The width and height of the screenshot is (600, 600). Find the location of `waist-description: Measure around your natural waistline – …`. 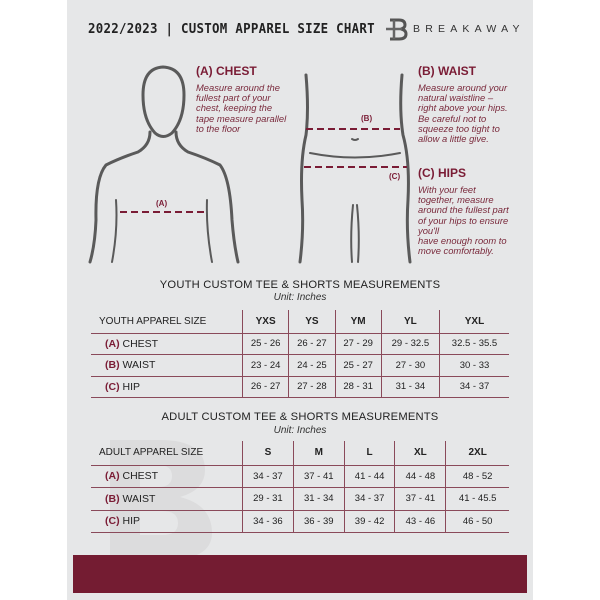

waist-description: Measure around your natural waistline – … is located at coordinates (463, 113).